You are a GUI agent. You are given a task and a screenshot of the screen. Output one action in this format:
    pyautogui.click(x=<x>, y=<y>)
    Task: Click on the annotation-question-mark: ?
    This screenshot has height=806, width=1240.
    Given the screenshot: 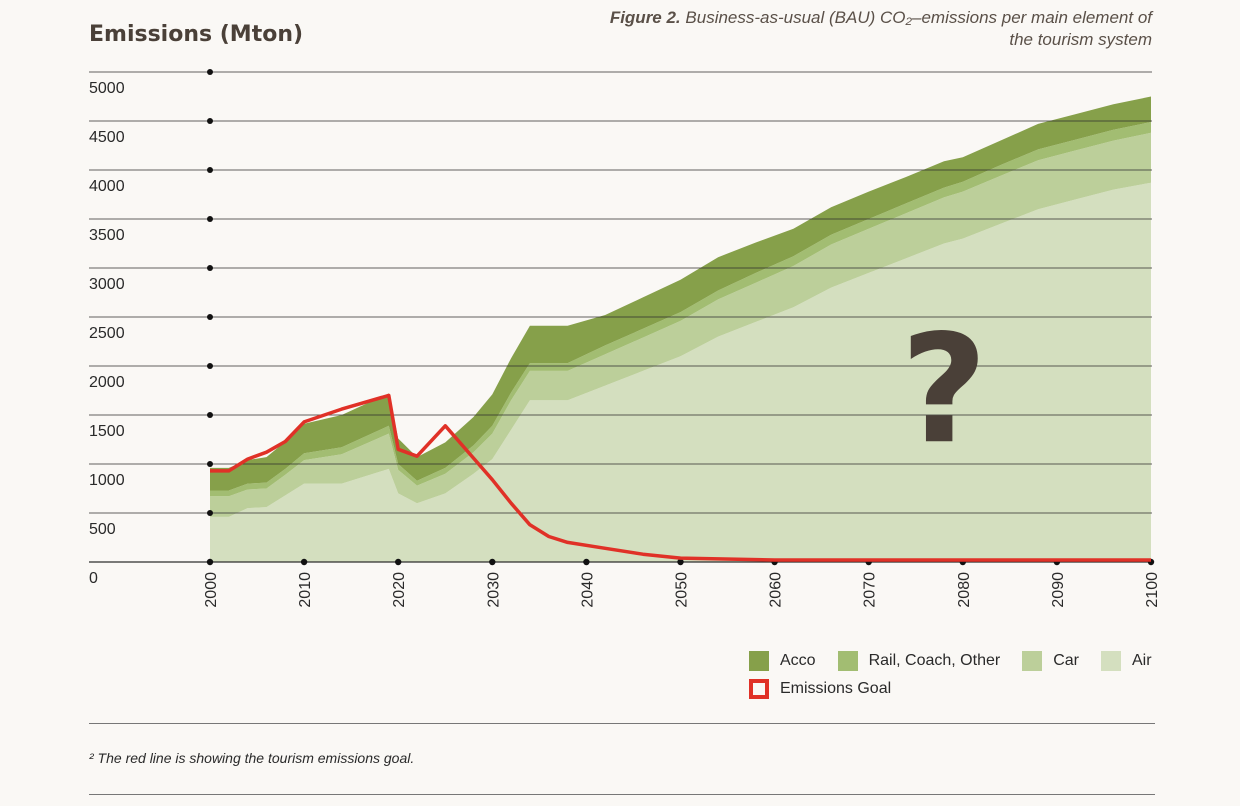 What is the action you would take?
    pyautogui.click(x=943, y=390)
    